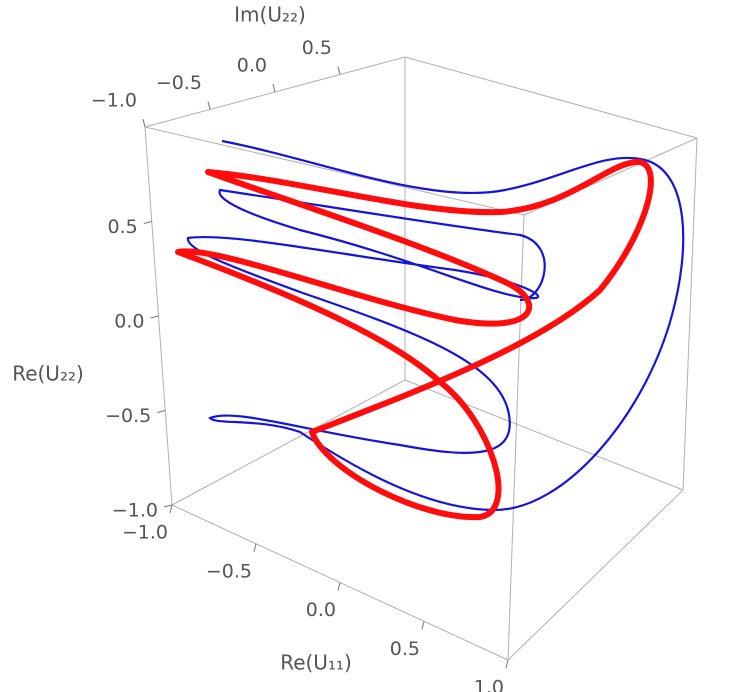 The width and height of the screenshot is (747, 692). Describe the element at coordinates (489, 684) in the screenshot. I see `tick-label: 1.0` at that location.